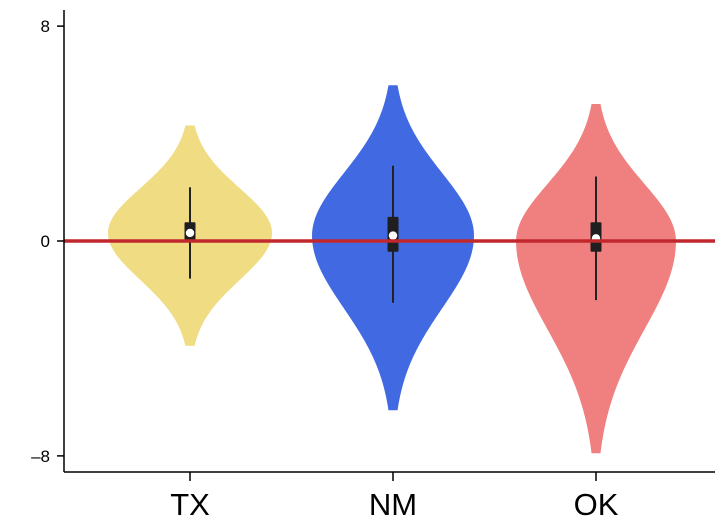 The image size is (715, 525). What do you see at coordinates (596, 504) in the screenshot?
I see `x-tick-label: OK` at bounding box center [596, 504].